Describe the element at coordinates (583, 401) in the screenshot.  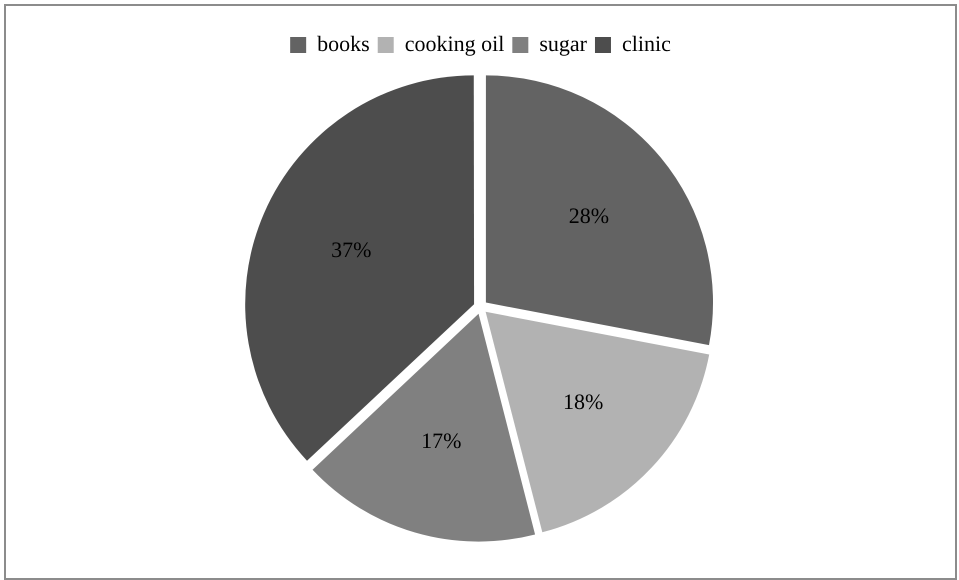
I see `data-label: 18%` at that location.